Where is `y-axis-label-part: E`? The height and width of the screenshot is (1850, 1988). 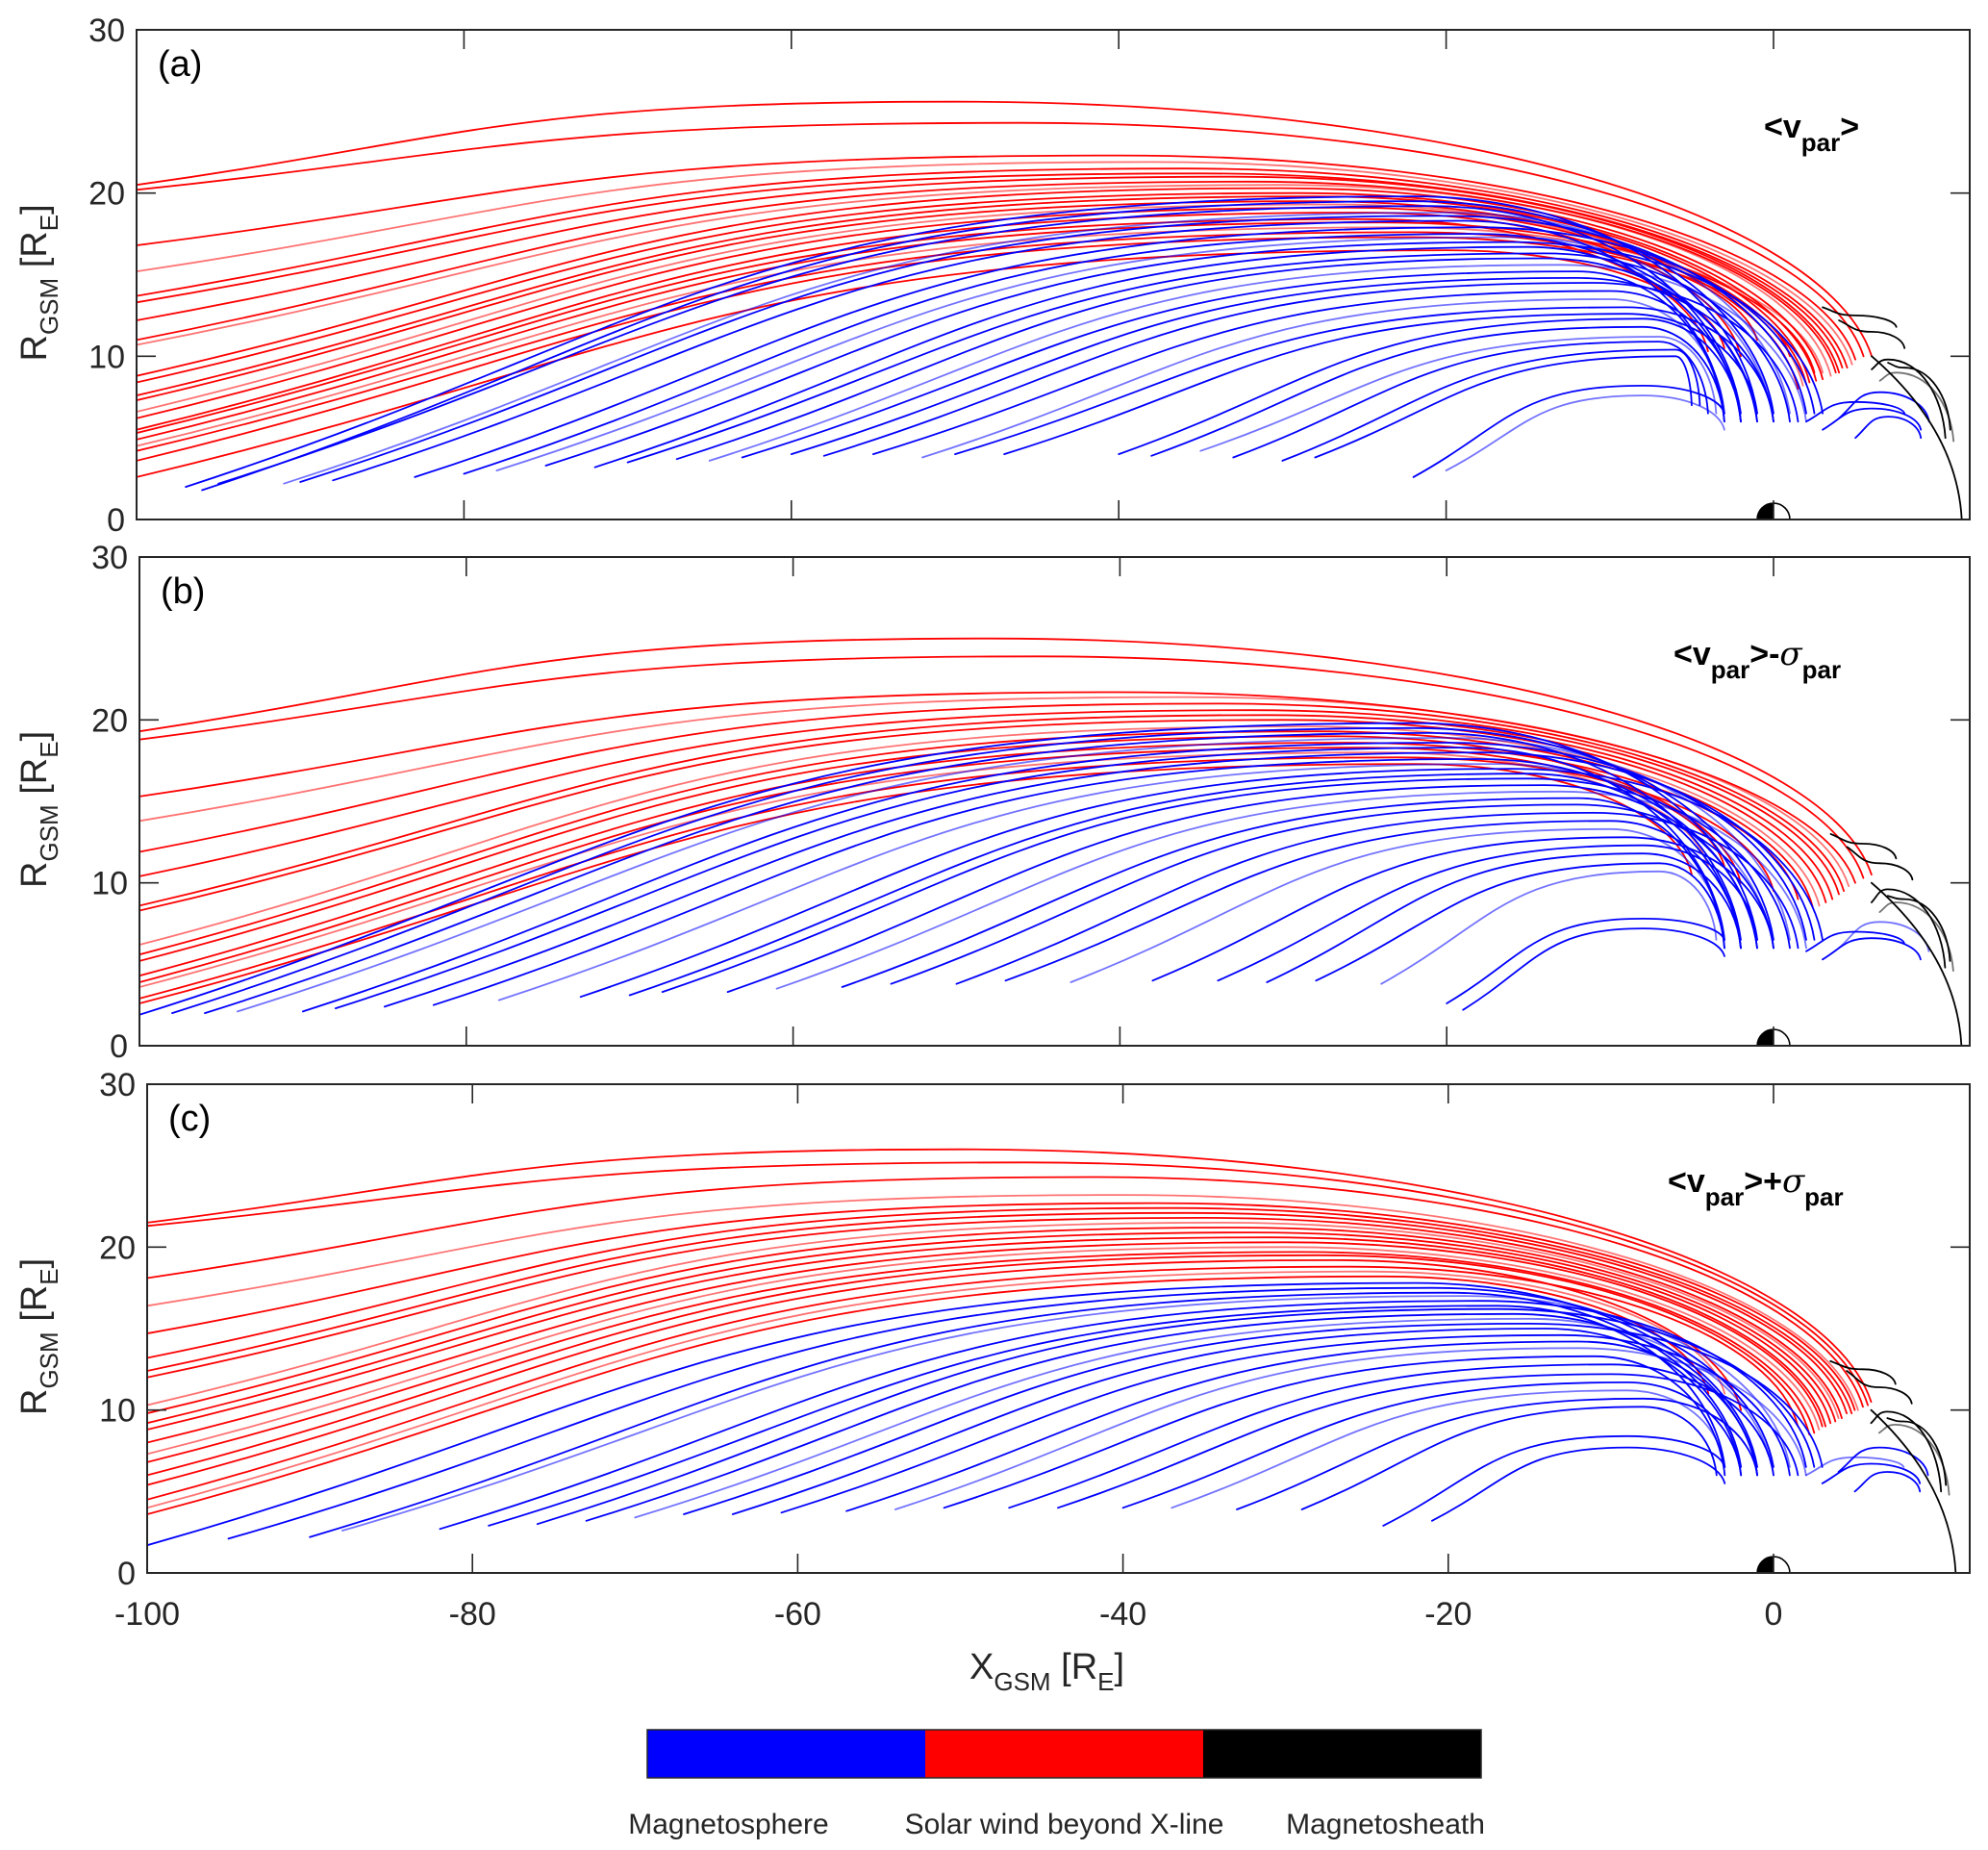
y-axis-label-part: E is located at coordinates (49, 1276).